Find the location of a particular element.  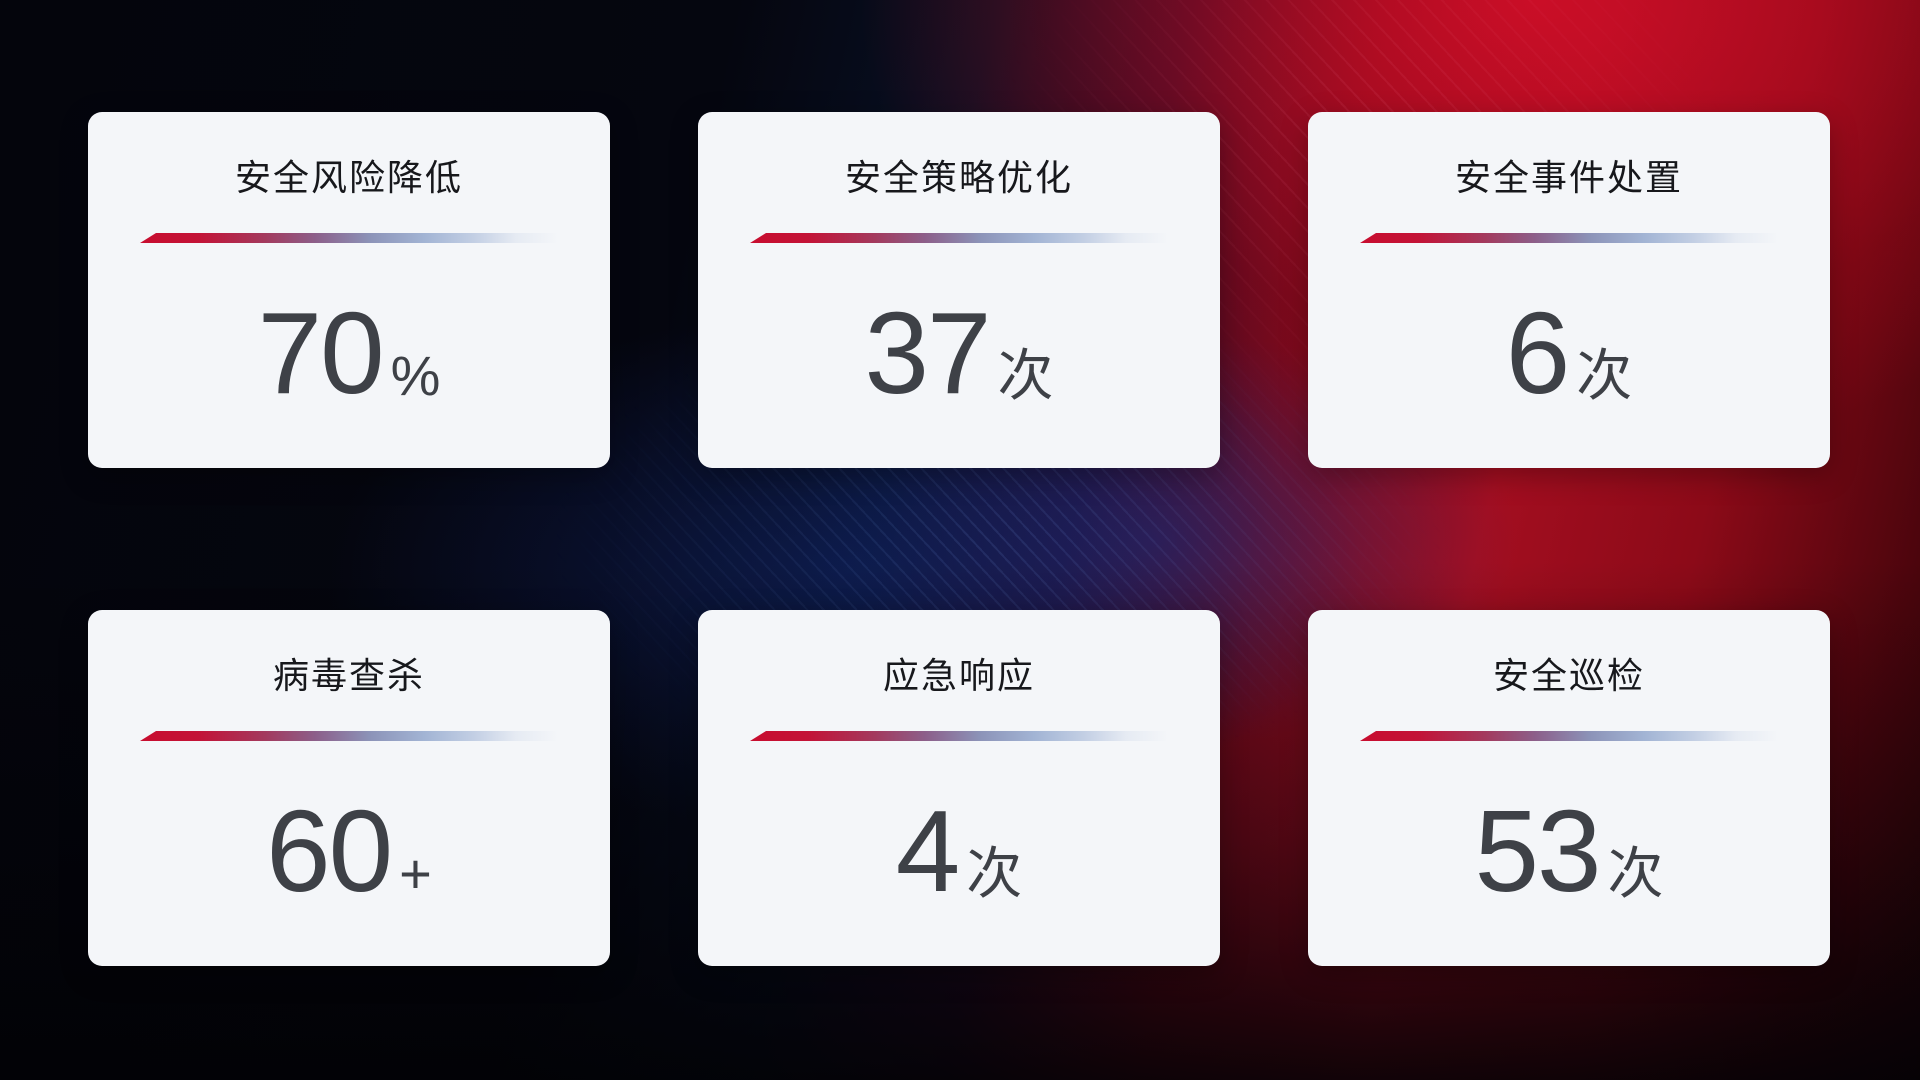

card-value: 70 is located at coordinates (321, 353).